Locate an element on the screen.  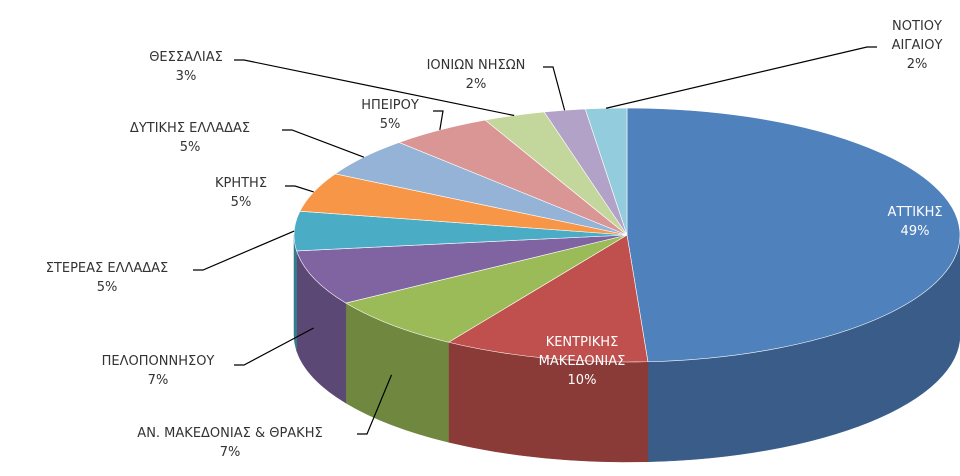
data-label: ΝΟΤΙΟΥ ΑΙΓΑΙΟΥ 2% is located at coordinates (917, 45).